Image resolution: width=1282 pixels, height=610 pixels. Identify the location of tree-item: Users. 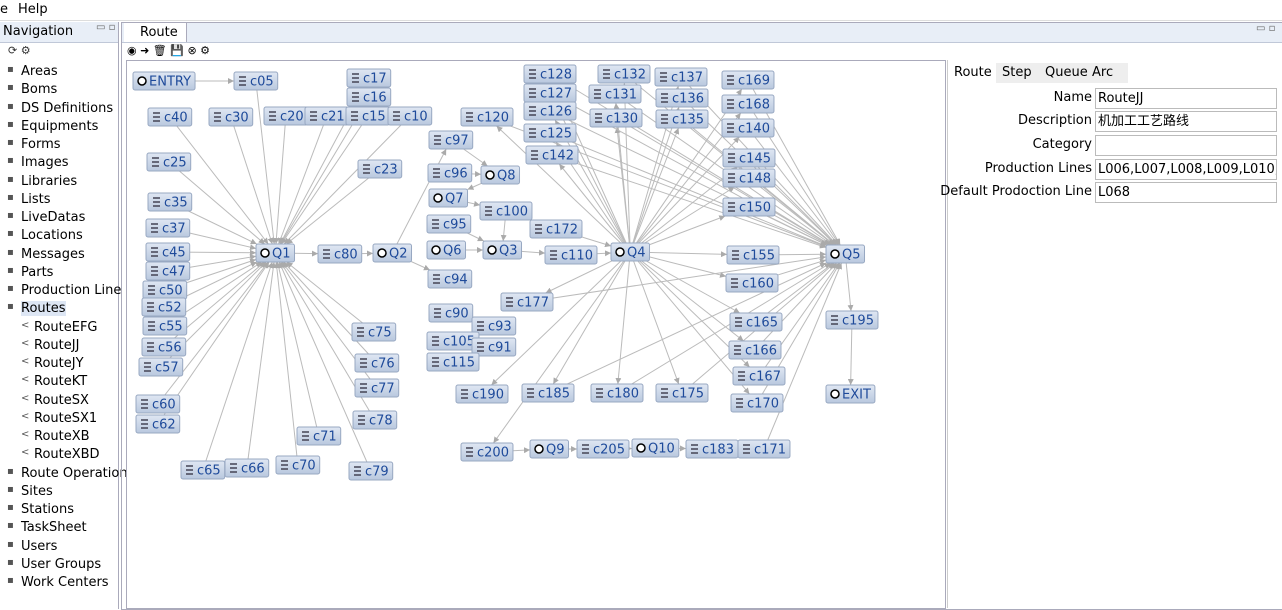
(39, 546).